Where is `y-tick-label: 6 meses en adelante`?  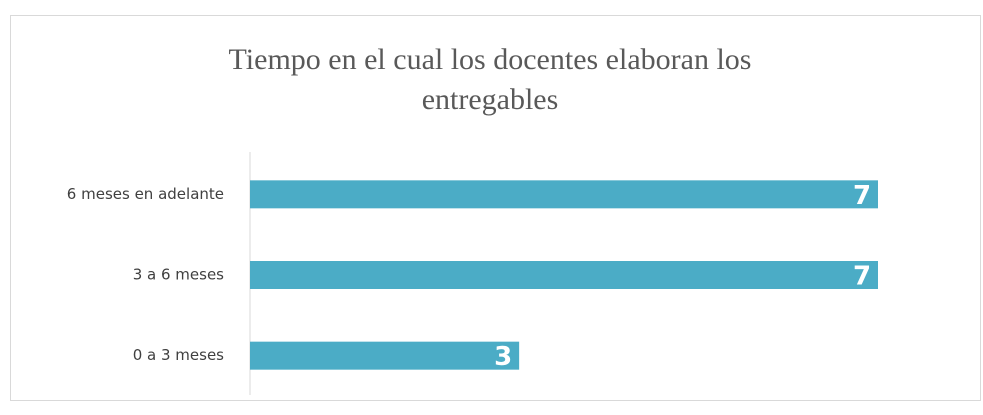 y-tick-label: 6 meses en adelante is located at coordinates (145, 194).